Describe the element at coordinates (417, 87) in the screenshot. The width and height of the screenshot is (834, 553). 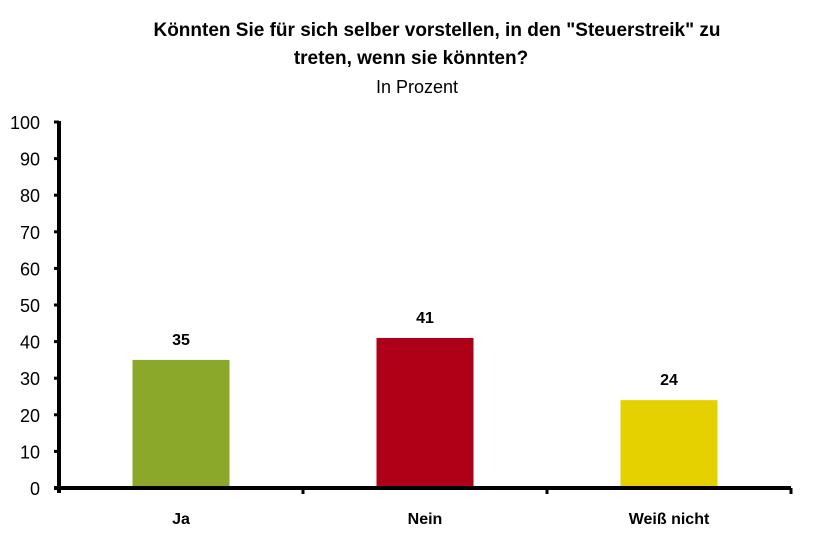
I see `chart-subtitle: In Prozent` at that location.